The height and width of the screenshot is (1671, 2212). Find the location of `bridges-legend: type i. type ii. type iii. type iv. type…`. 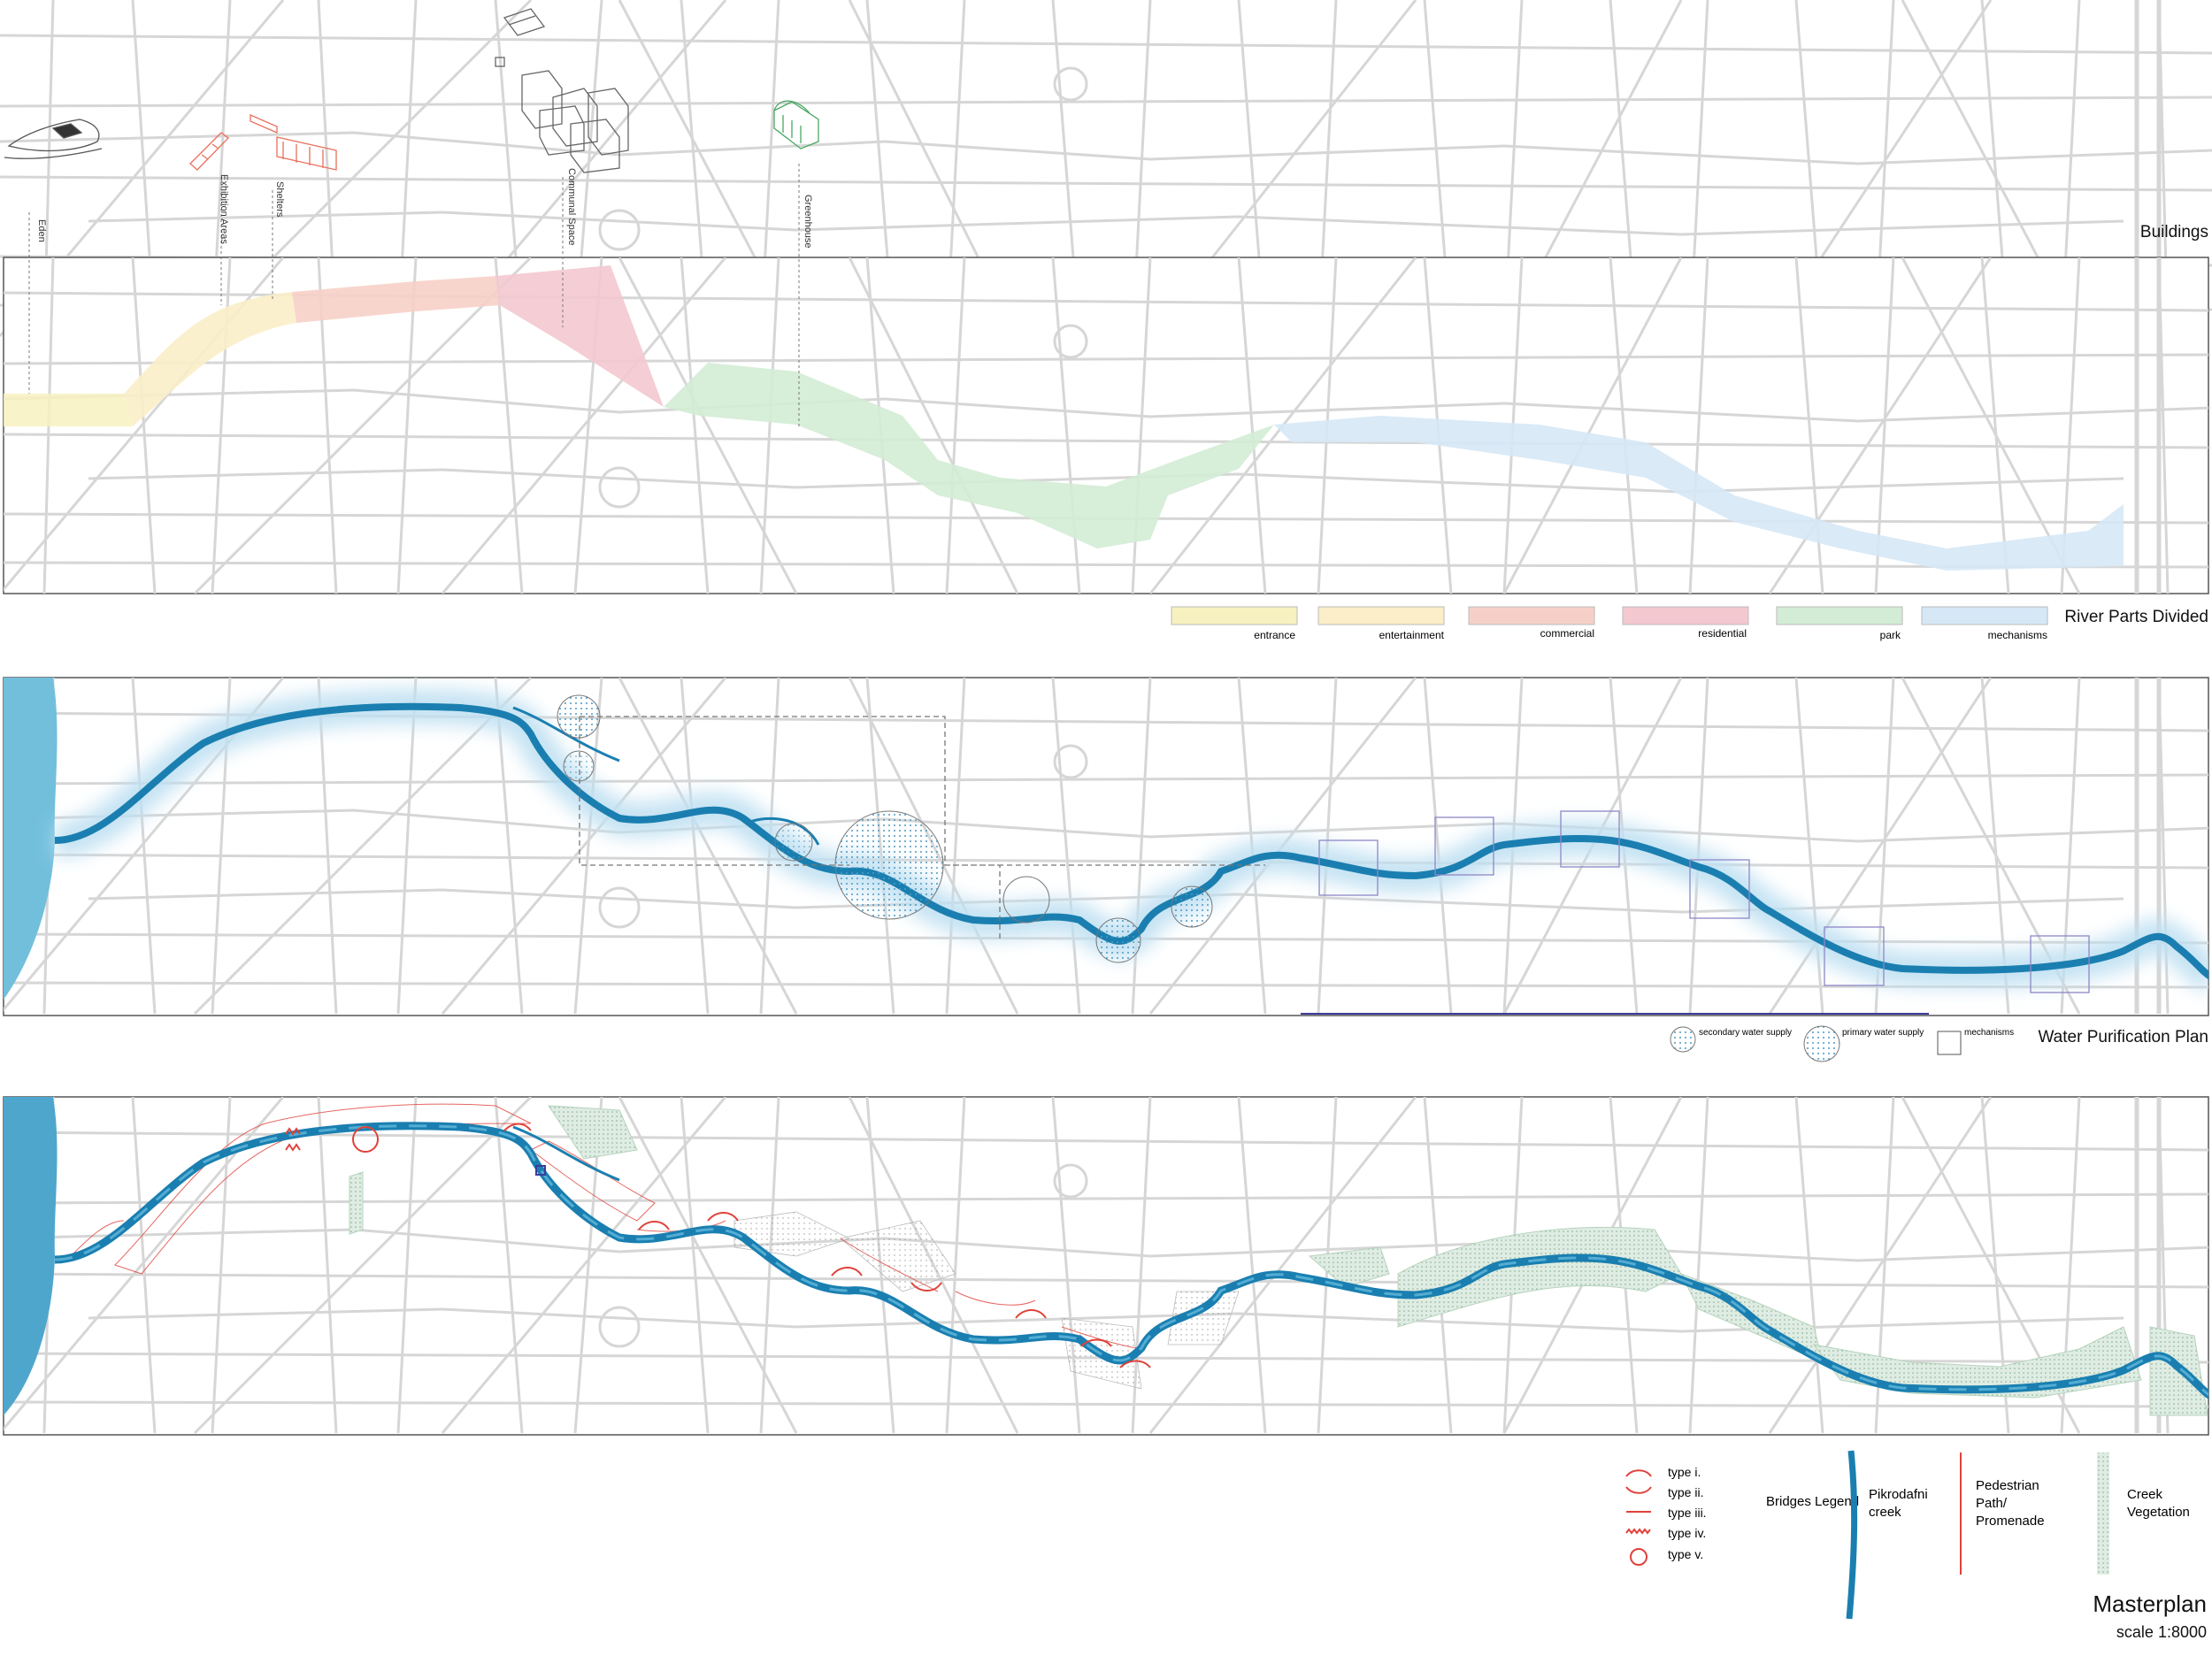

bridges-legend: type i. type ii. type iii. type iv. type… is located at coordinates (1742, 1515).